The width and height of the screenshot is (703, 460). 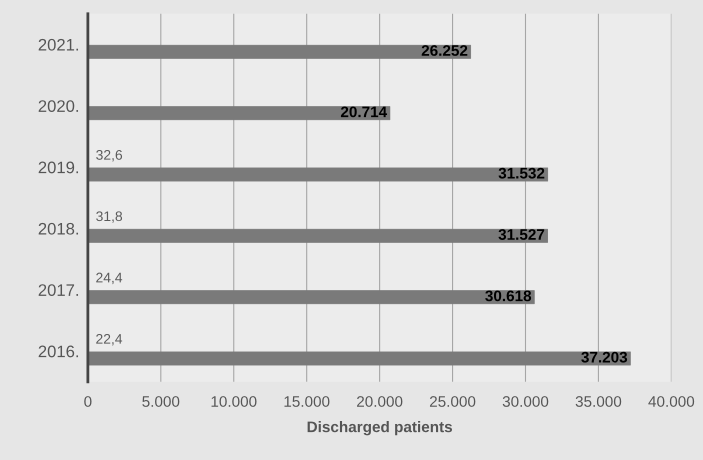 What do you see at coordinates (109, 156) in the screenshot?
I see `data-label: 32,6` at bounding box center [109, 156].